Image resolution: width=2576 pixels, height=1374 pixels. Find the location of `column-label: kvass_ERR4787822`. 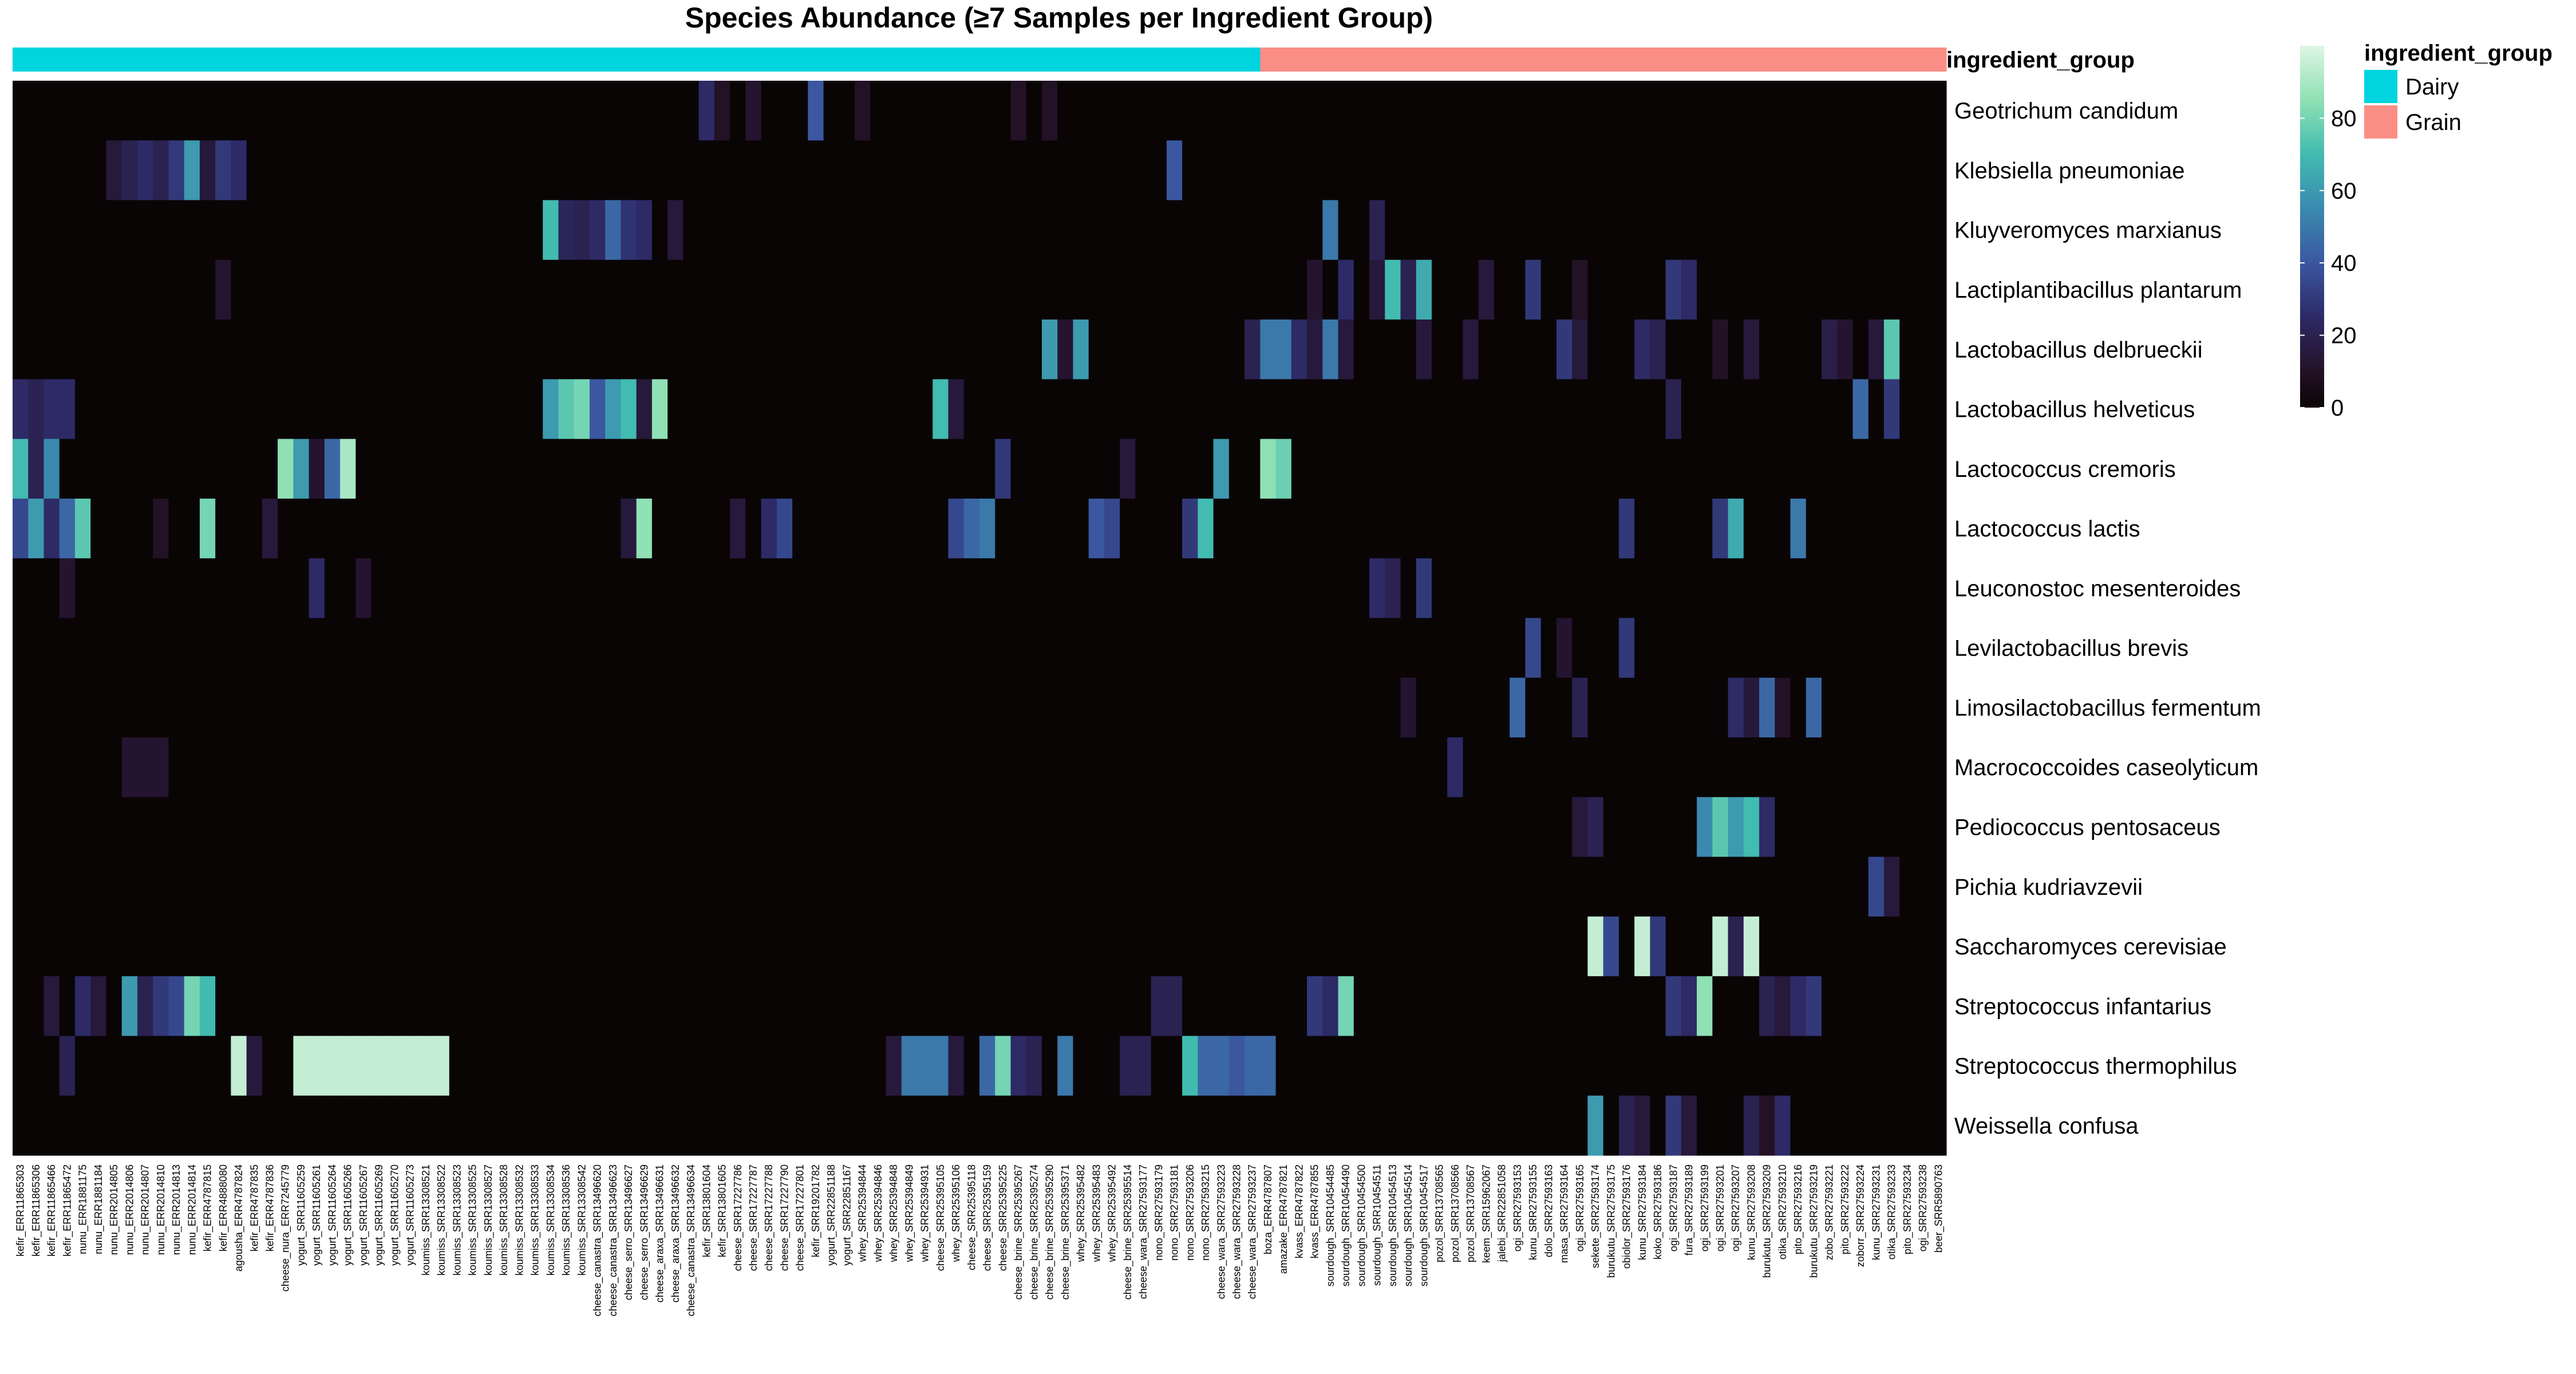

column-label: kvass_ERR4787822 is located at coordinates (1299, 1211).